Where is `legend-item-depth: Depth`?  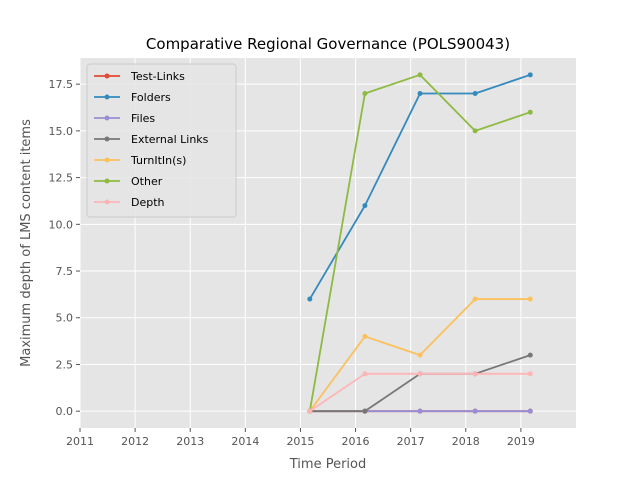
legend-item-depth: Depth is located at coordinates (129, 202).